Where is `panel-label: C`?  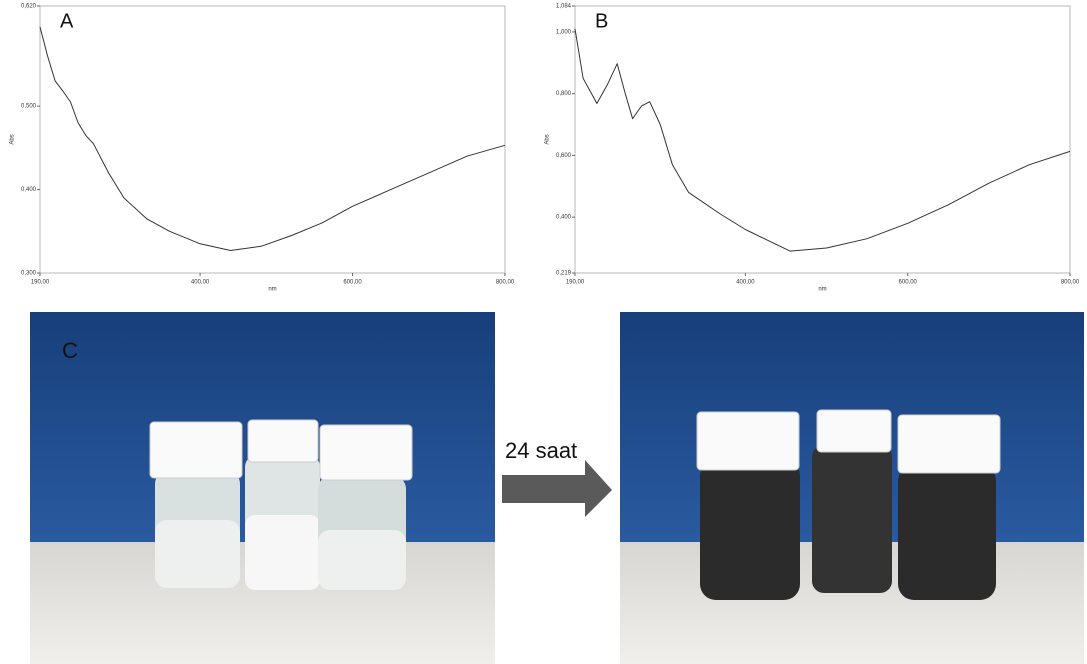
panel-label: C is located at coordinates (70, 350).